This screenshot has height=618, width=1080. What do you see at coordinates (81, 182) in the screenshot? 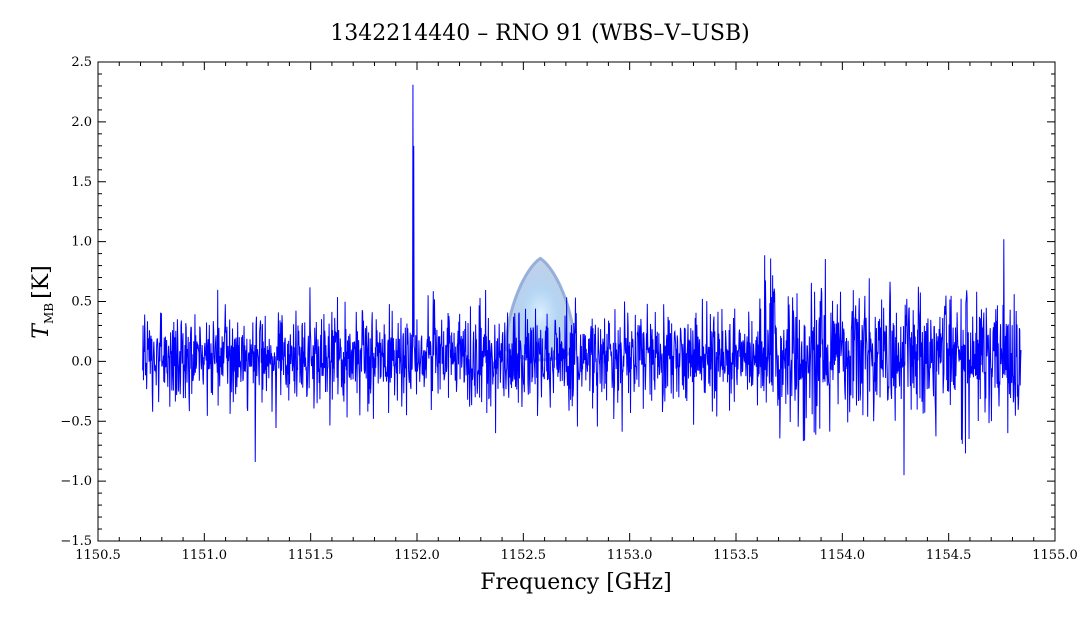
I see `y-tick-label: 1.5` at bounding box center [81, 182].